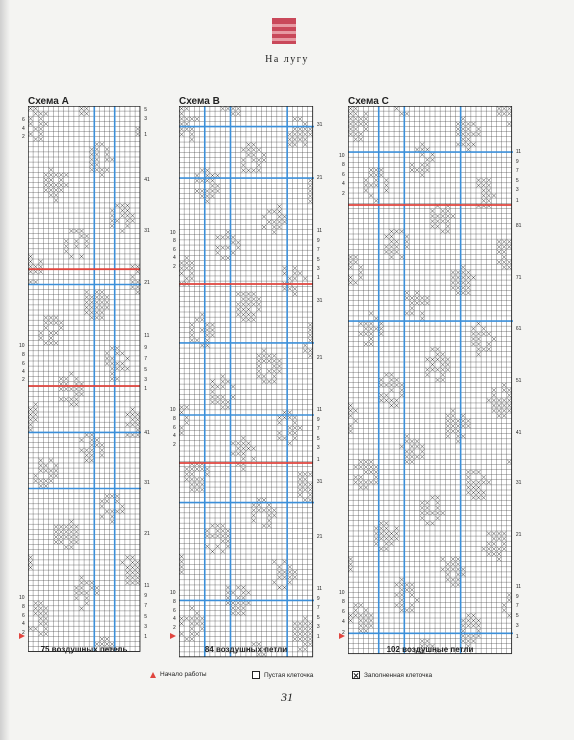 This screenshot has width=574, height=740. What do you see at coordinates (173, 636) in the screenshot?
I see `start-marker-b` at bounding box center [173, 636].